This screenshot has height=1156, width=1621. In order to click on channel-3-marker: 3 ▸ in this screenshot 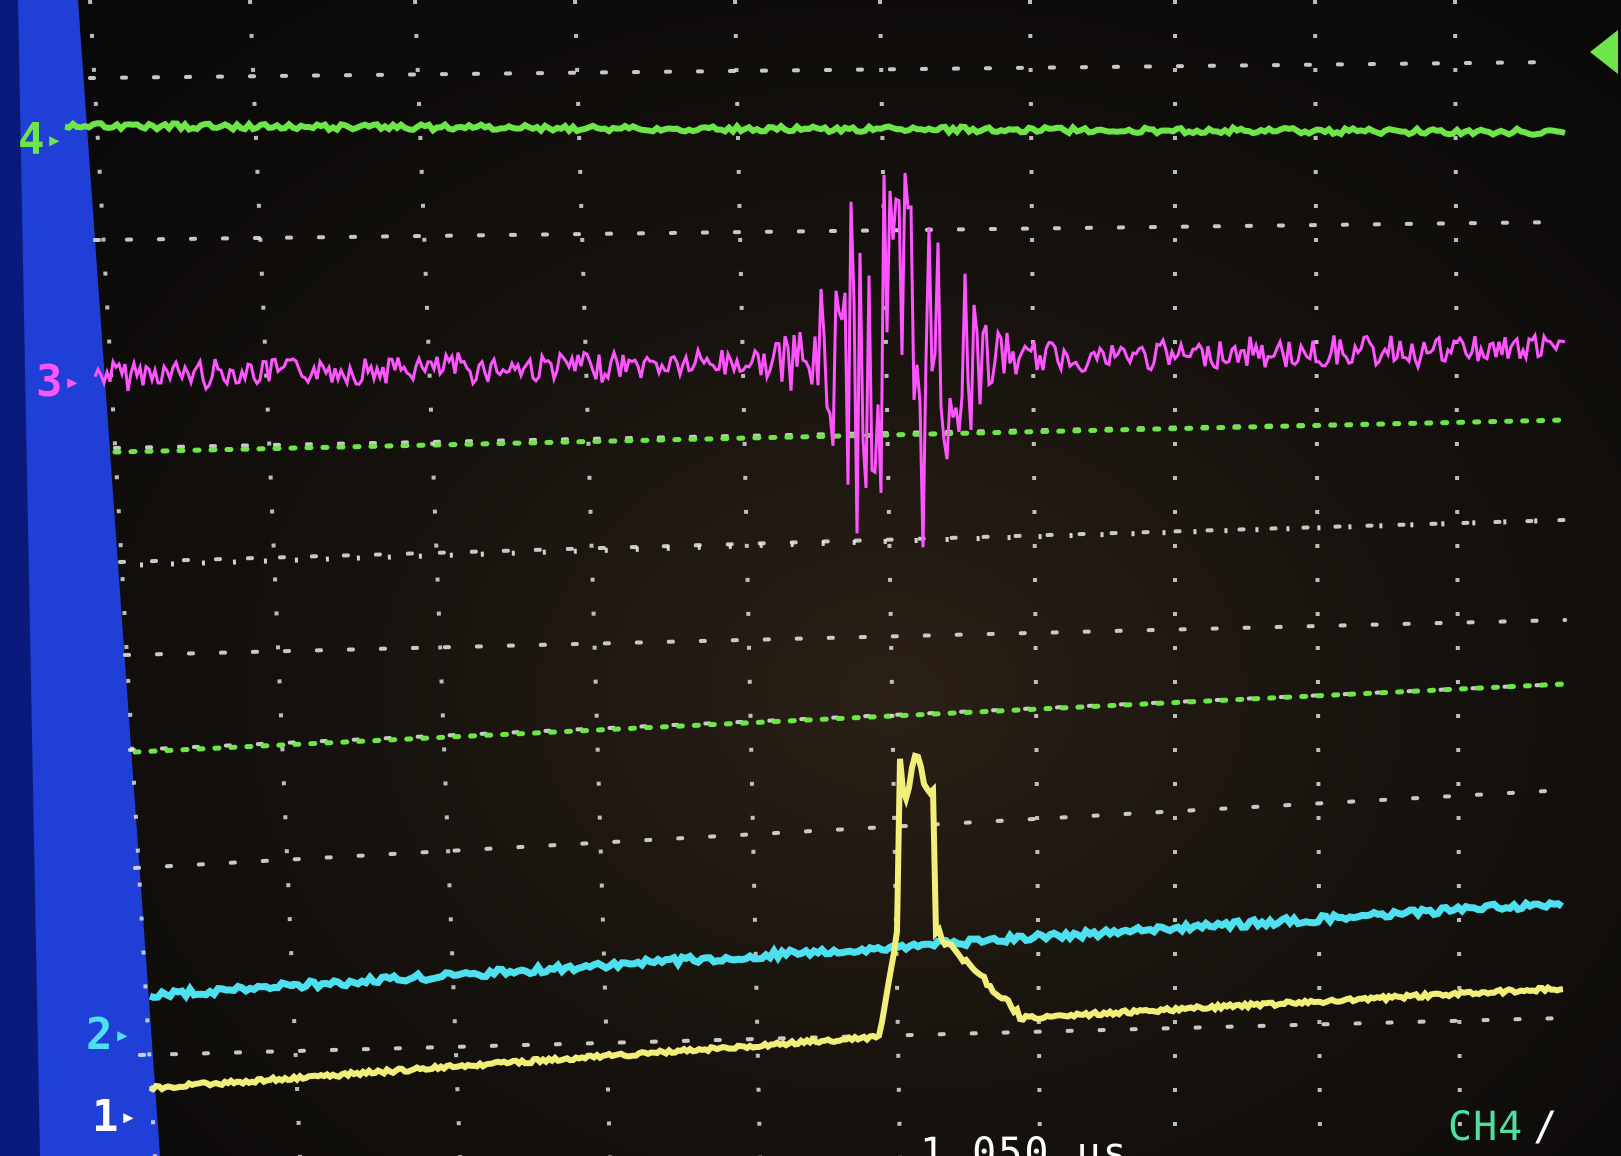, I will do `click(58, 382)`.